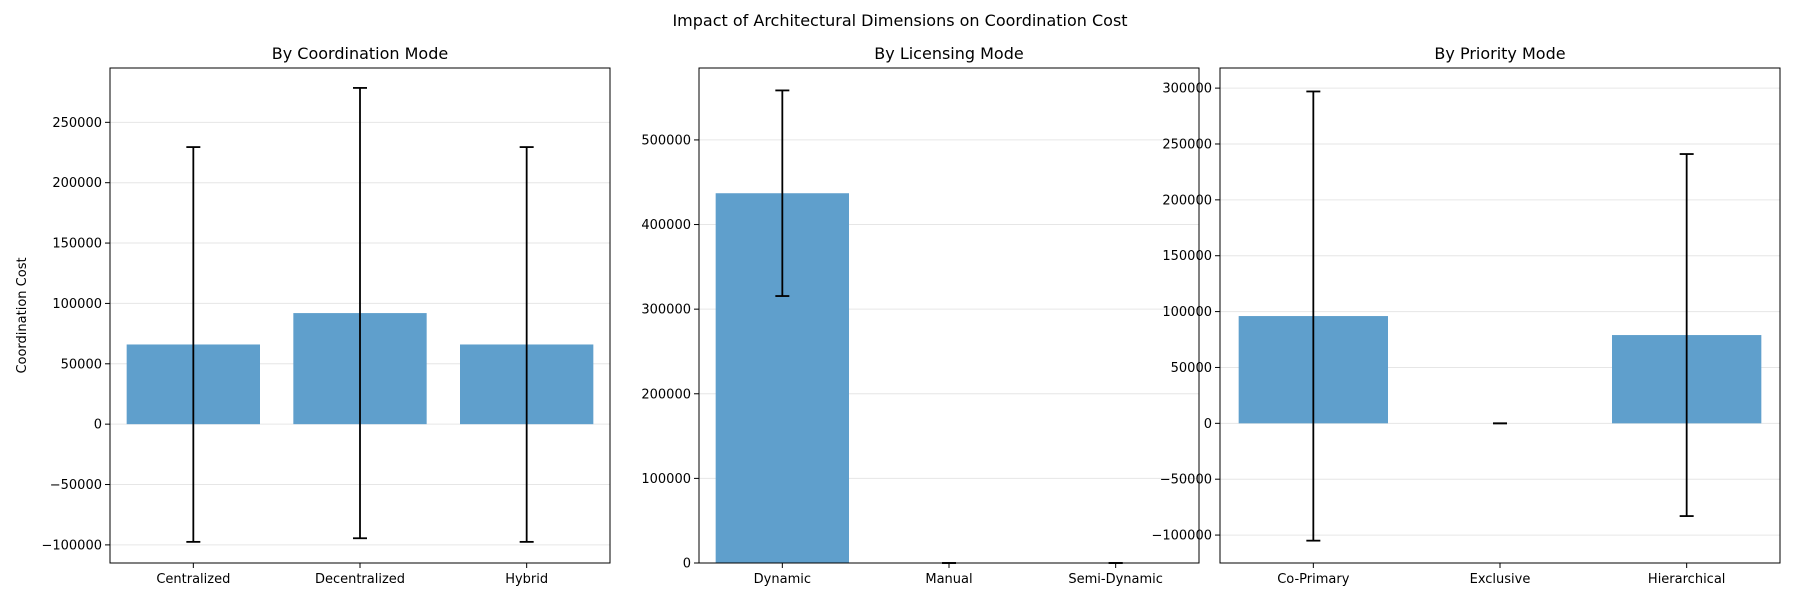  I want to click on chart-title: By Coordination Mode, so click(360, 53).